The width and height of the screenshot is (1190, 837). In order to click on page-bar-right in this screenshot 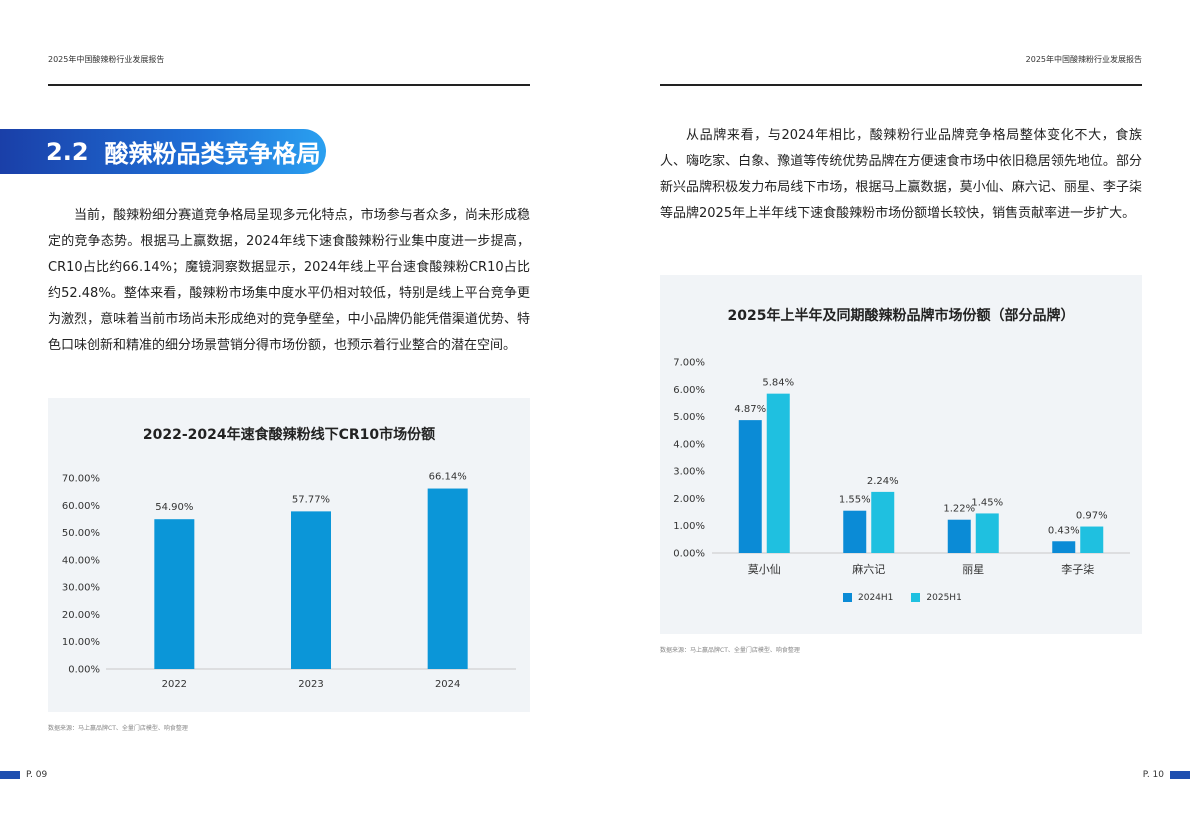, I will do `click(1180, 775)`.